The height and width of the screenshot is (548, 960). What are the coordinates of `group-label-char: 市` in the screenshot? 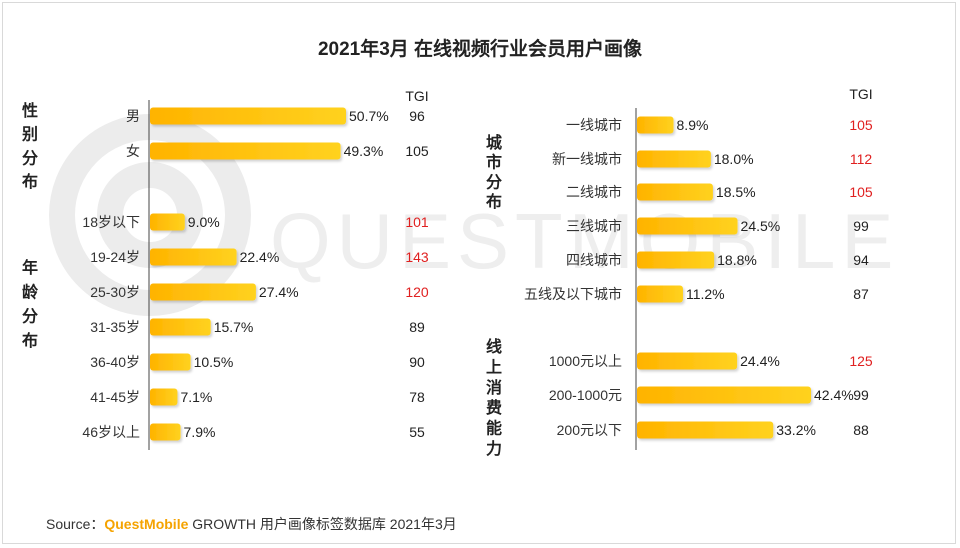 It's located at (494, 162).